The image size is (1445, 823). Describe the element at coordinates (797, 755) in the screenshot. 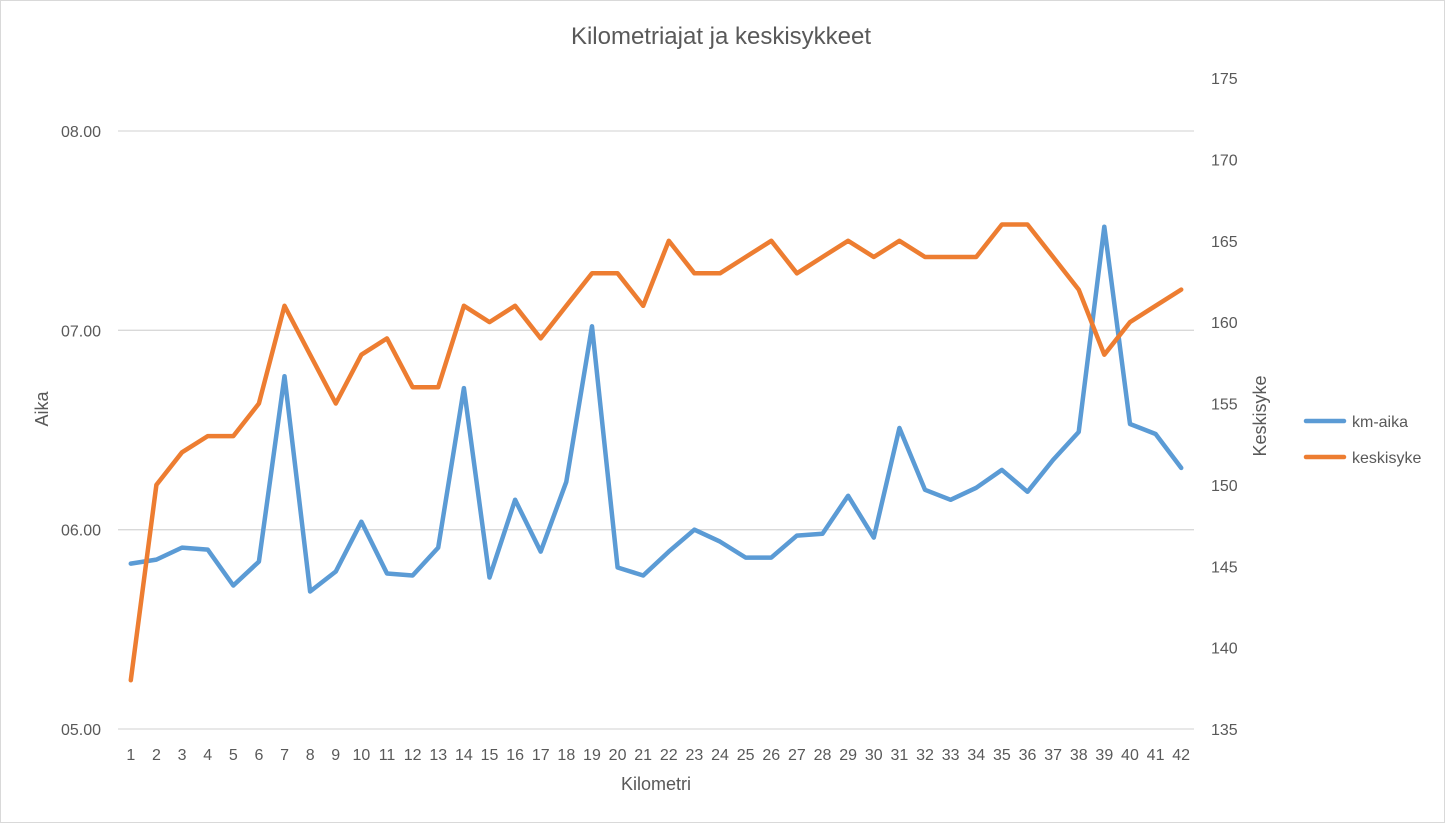

I see `x-tick-label: 27` at that location.